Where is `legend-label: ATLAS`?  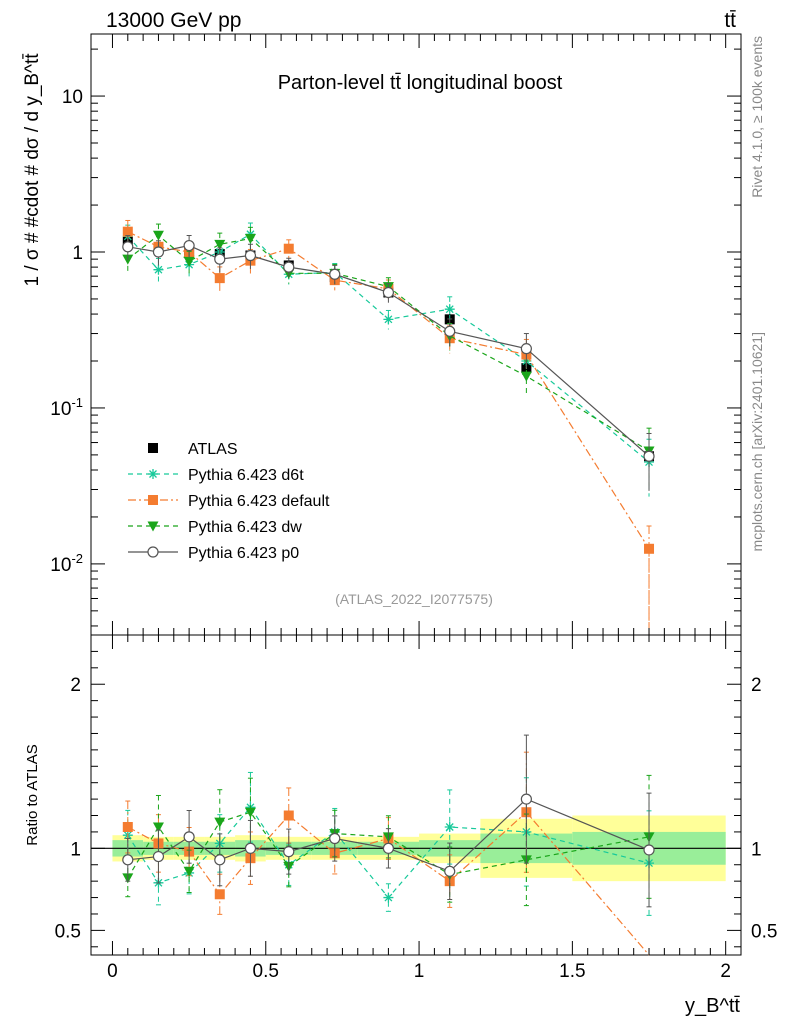
legend-label: ATLAS is located at coordinates (213, 449).